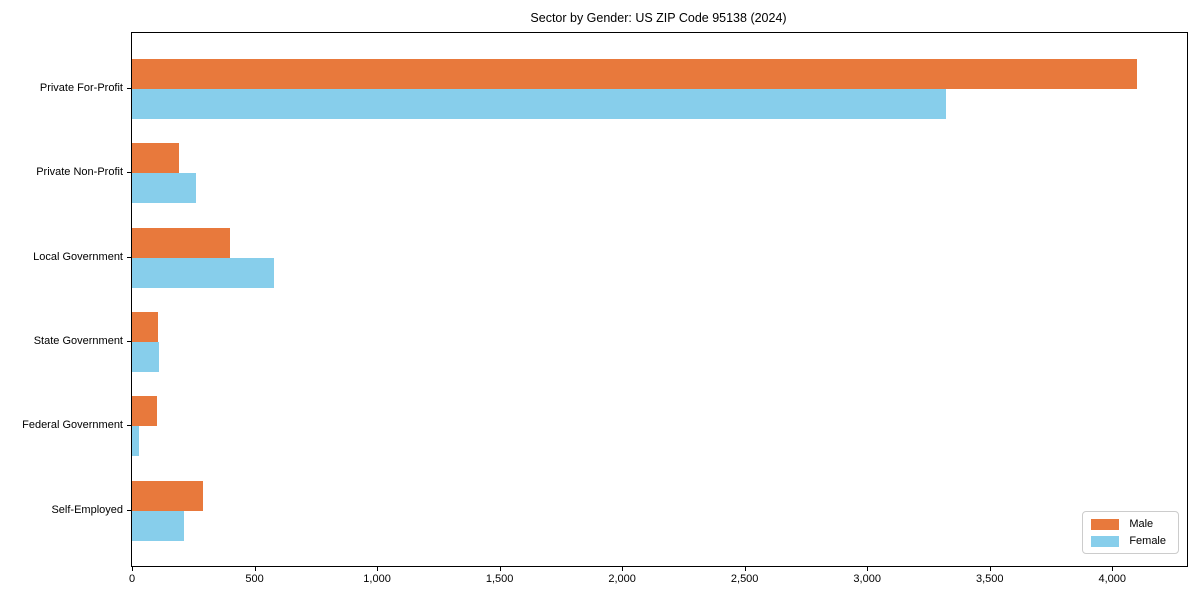 The width and height of the screenshot is (1200, 600). I want to click on bar-female-state-government, so click(145, 356).